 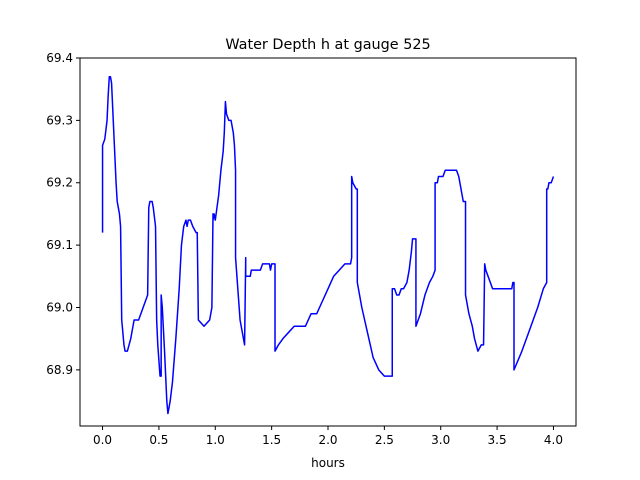 What do you see at coordinates (59, 370) in the screenshot?
I see `y-tick-label: 68.9` at bounding box center [59, 370].